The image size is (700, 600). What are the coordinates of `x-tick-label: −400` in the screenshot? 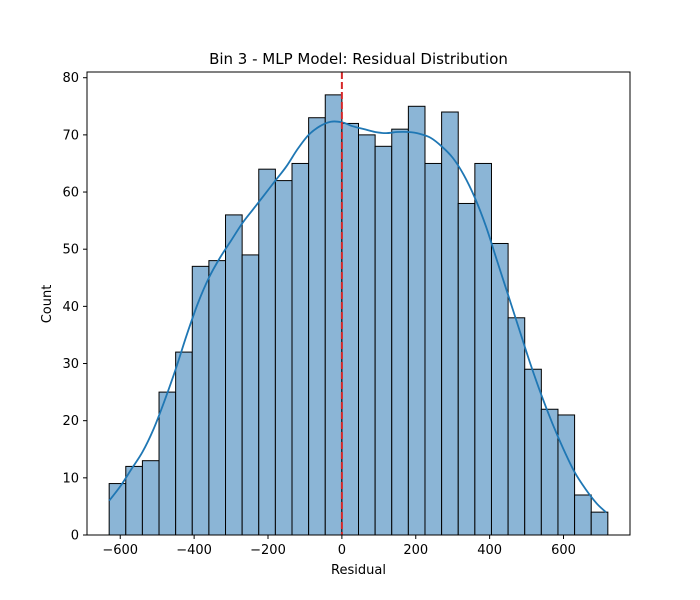 It's located at (194, 550).